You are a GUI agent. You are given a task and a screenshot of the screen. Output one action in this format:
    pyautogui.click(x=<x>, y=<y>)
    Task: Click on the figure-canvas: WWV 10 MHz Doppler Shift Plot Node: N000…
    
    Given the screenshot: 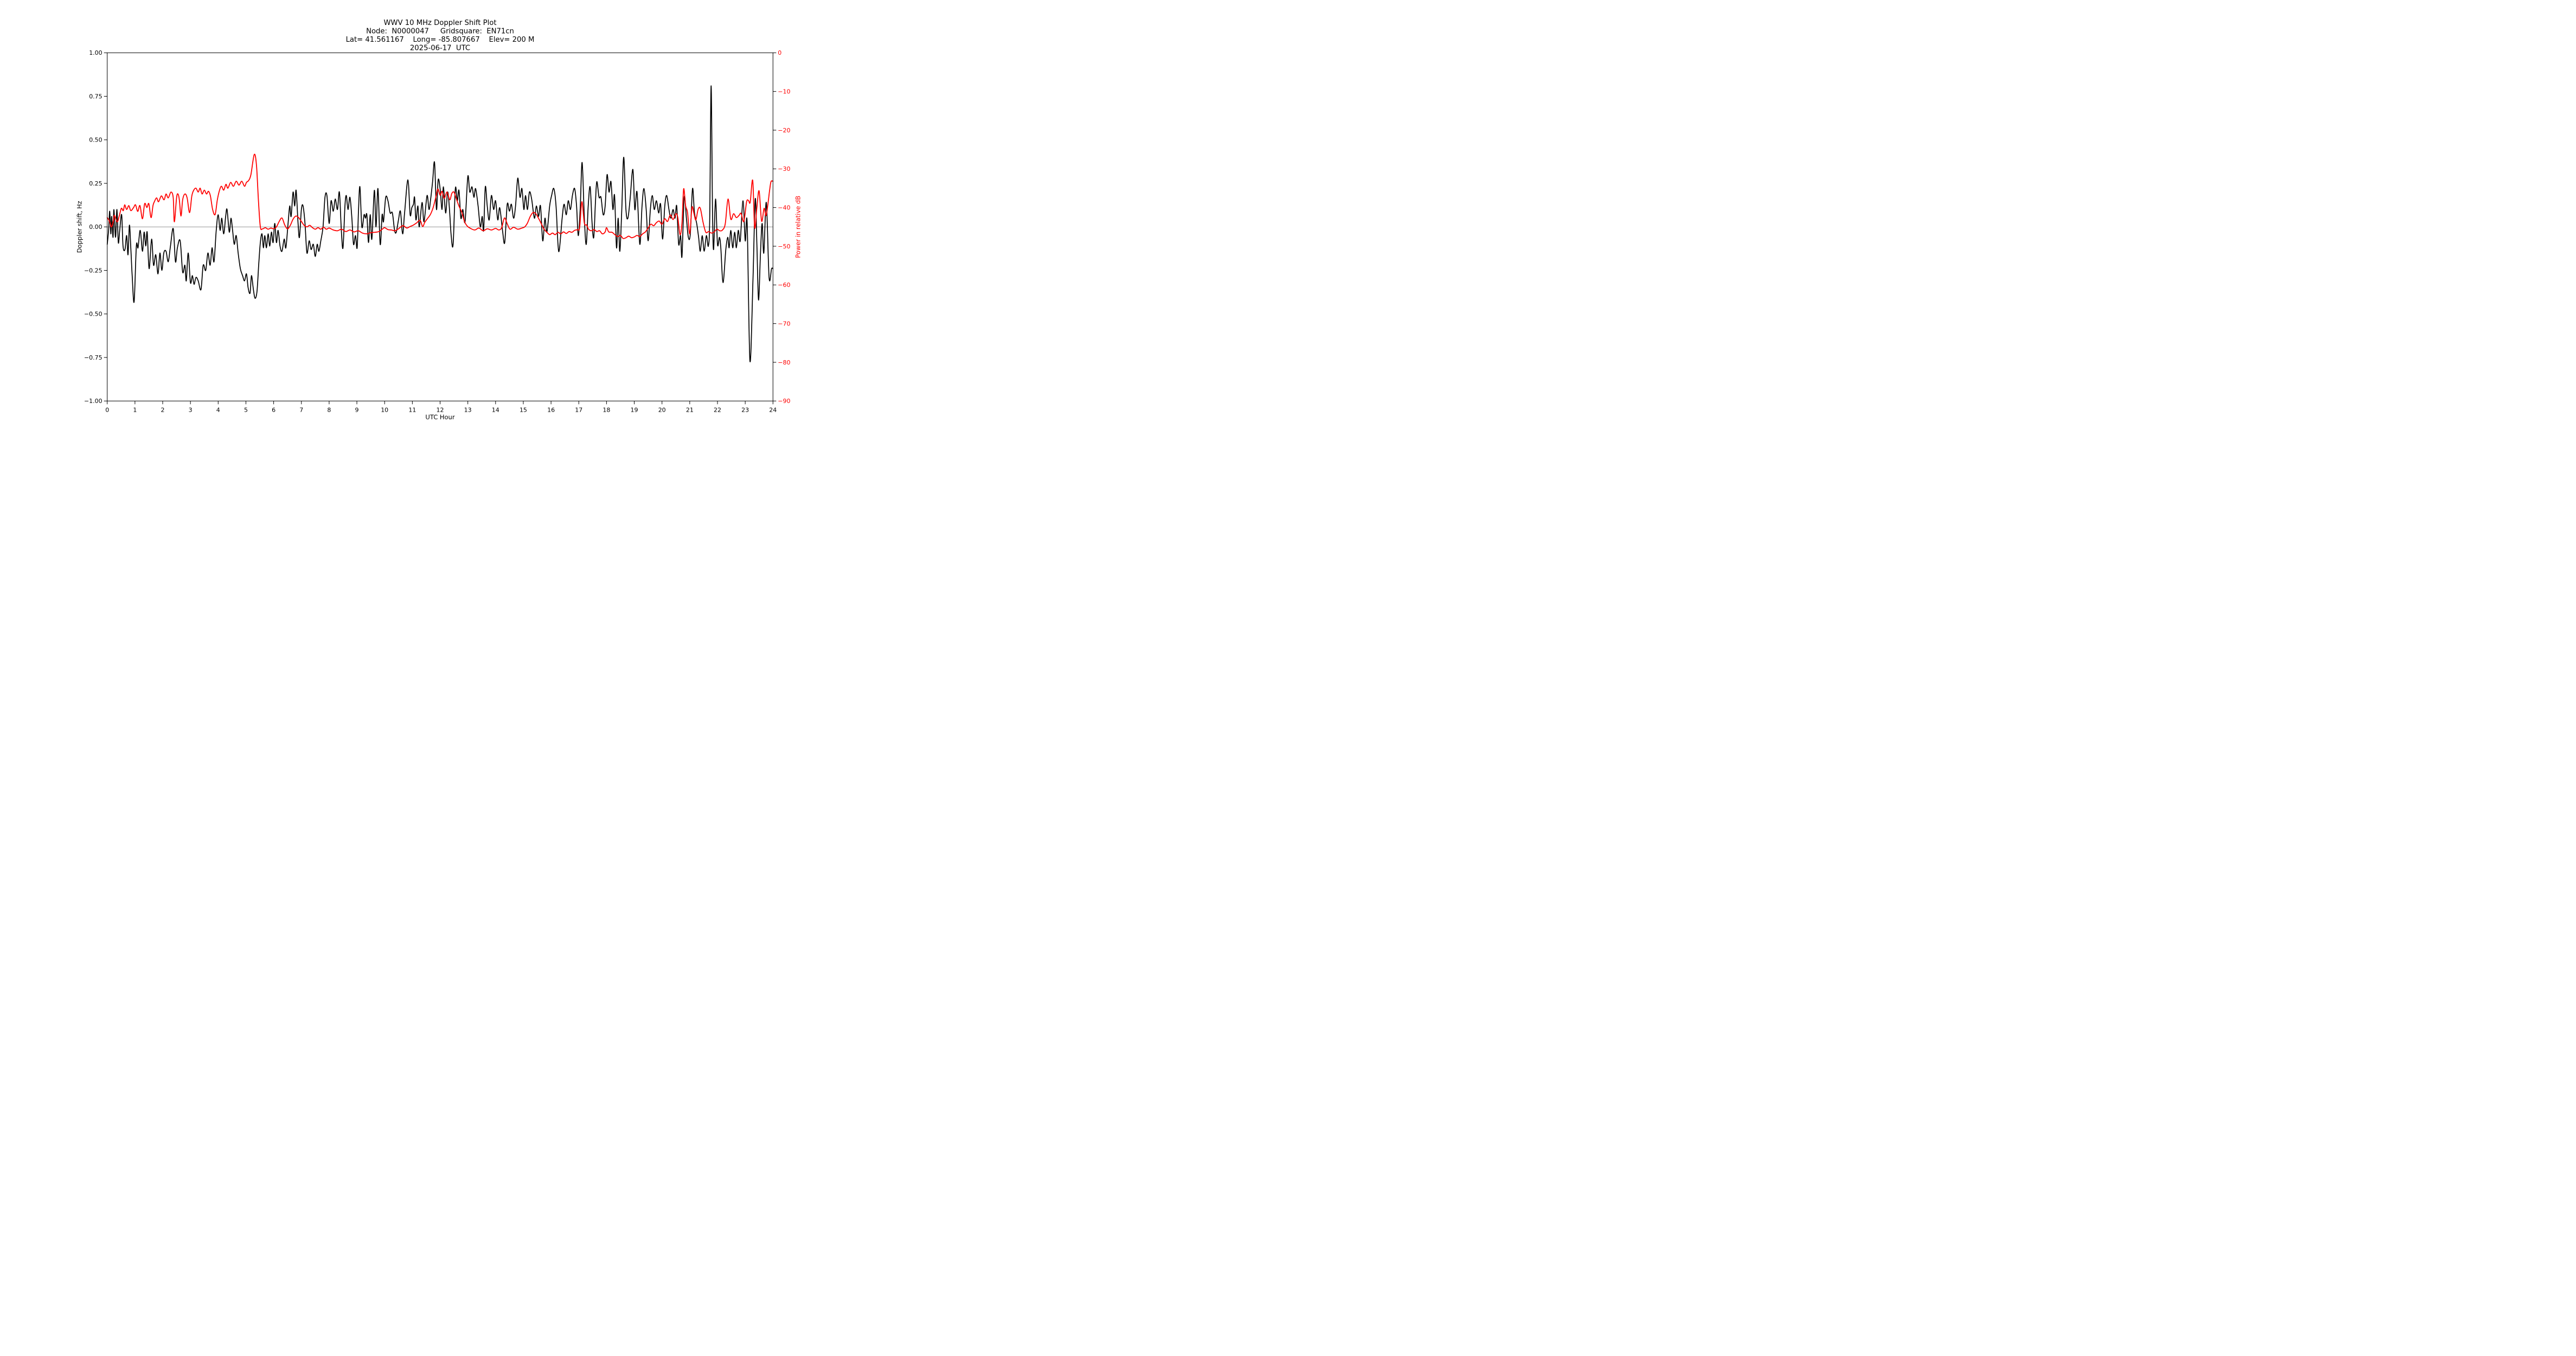 What is the action you would take?
    pyautogui.click(x=429, y=226)
    